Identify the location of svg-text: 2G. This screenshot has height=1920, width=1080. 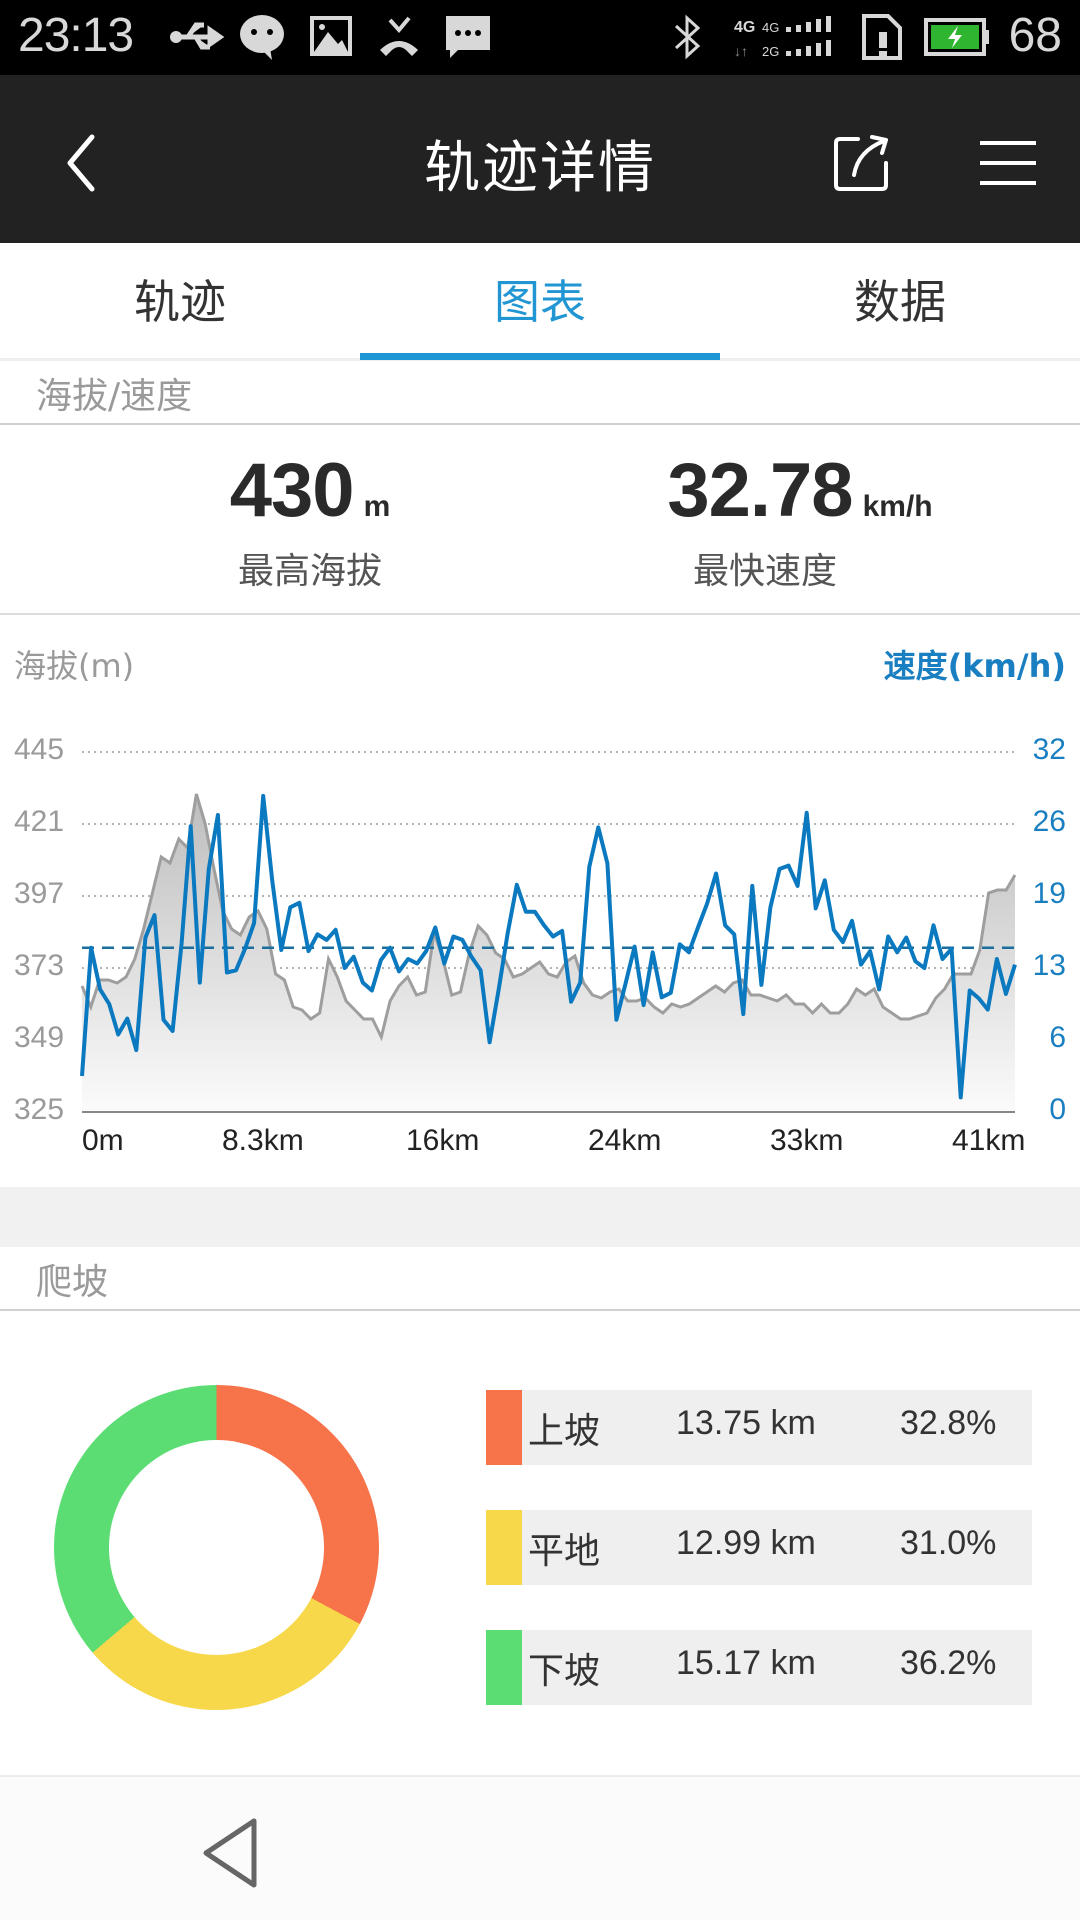
(770, 51).